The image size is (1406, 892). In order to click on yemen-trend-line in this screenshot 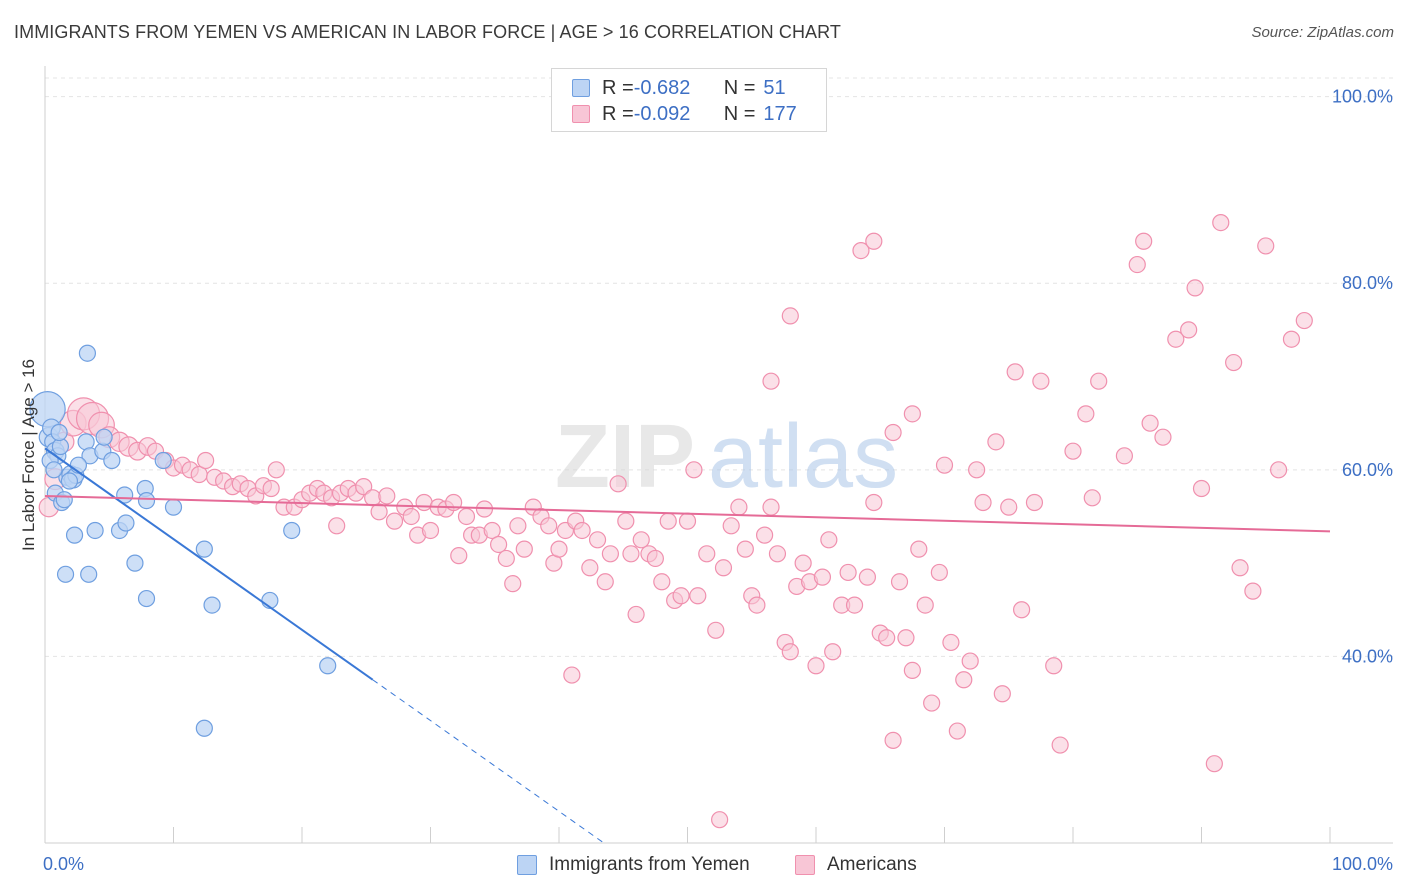, I will do `click(209, 564)`.